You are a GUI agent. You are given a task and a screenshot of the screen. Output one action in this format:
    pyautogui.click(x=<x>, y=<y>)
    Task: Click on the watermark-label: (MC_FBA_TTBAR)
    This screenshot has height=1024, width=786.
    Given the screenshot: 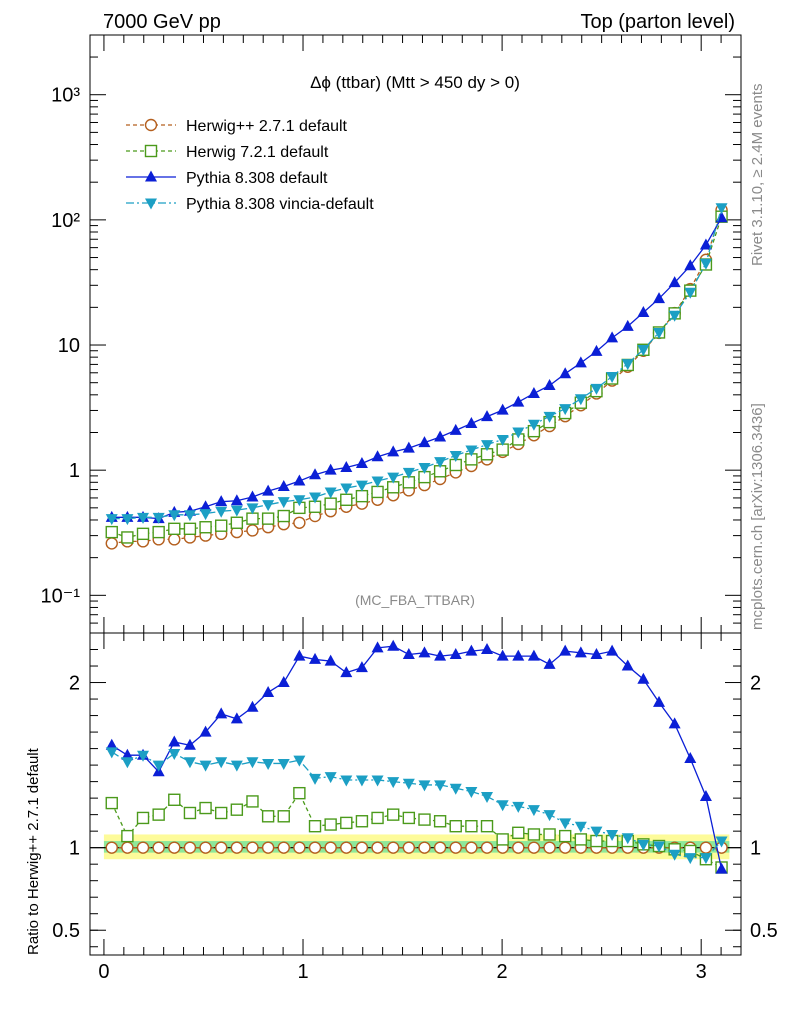 What is the action you would take?
    pyautogui.click(x=415, y=600)
    